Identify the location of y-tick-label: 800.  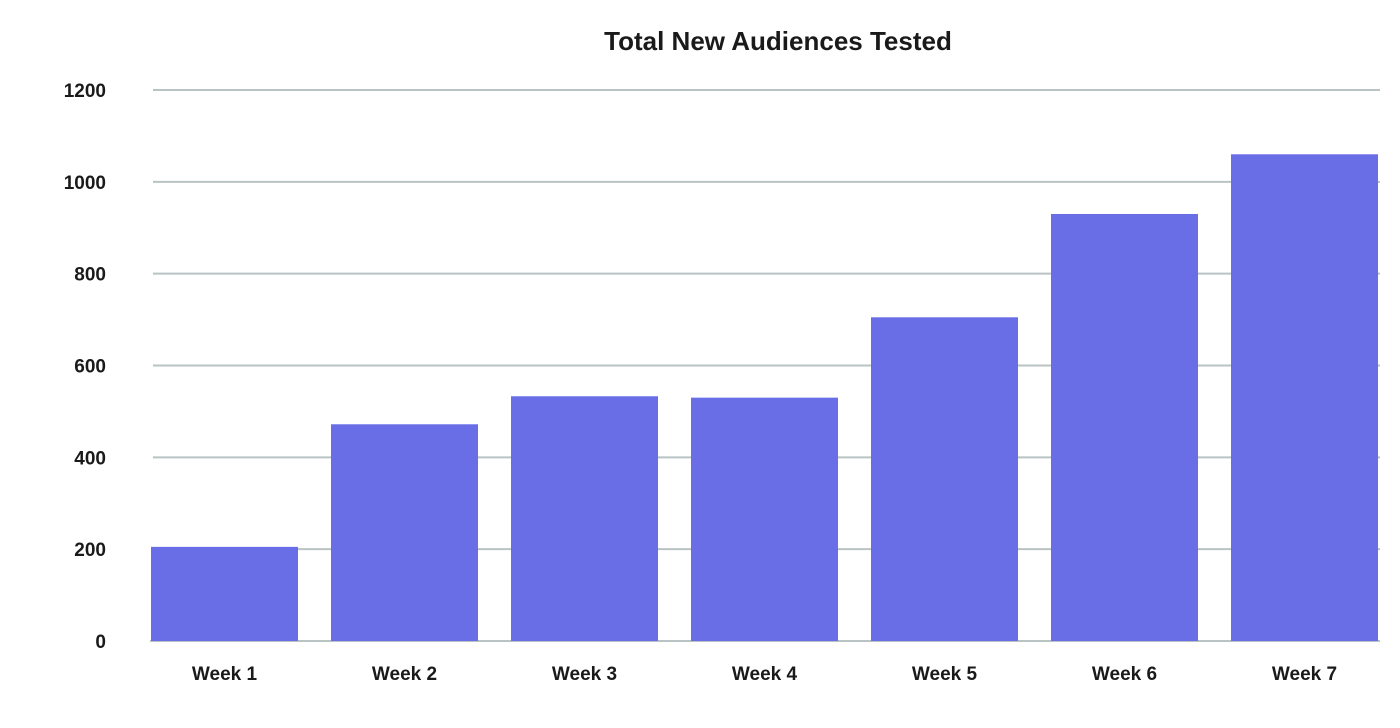
(90, 275).